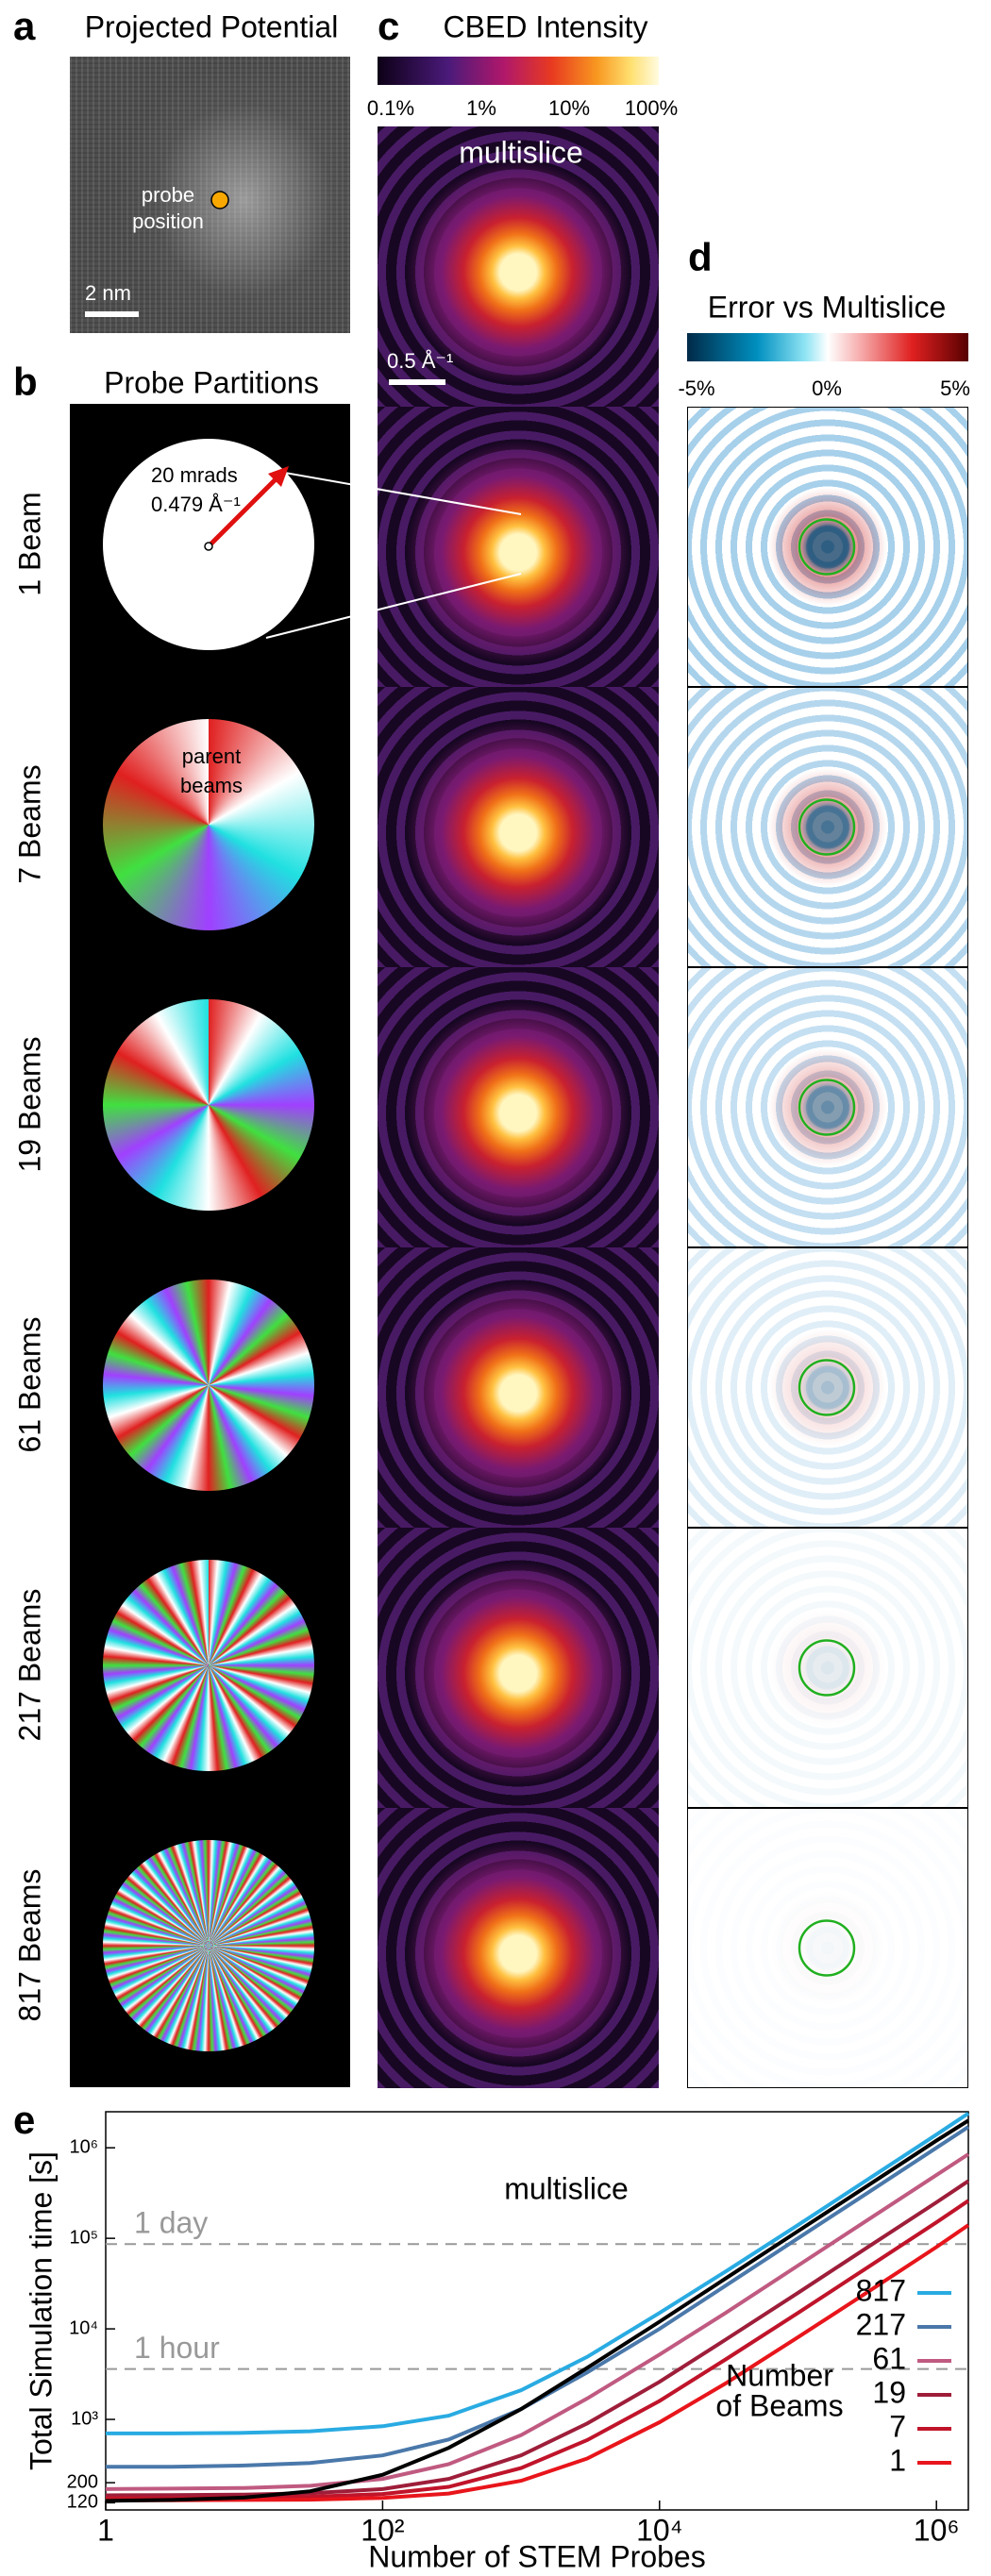 The height and width of the screenshot is (2576, 991). Describe the element at coordinates (245, 510) in the screenshot. I see `radius-arrow` at that location.